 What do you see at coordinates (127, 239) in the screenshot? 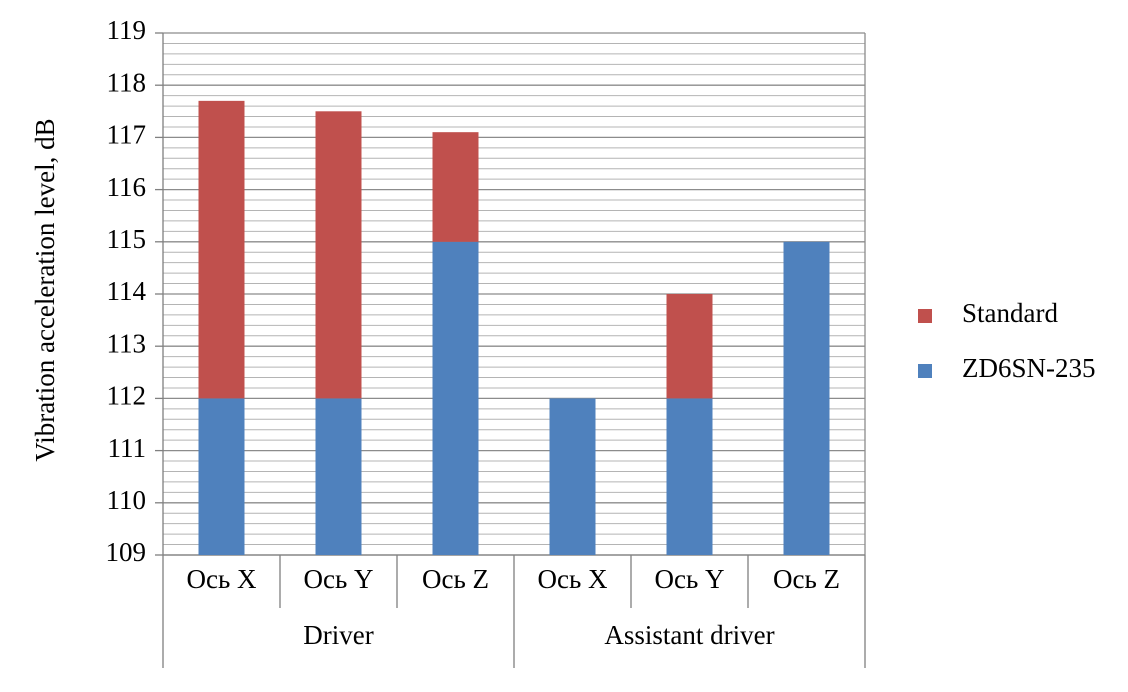
I see `y-tick-label: 115` at bounding box center [127, 239].